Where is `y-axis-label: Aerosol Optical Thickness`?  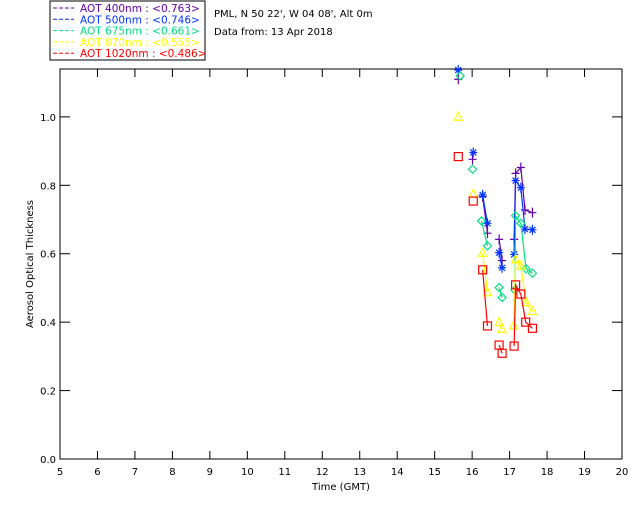 y-axis-label: Aerosol Optical Thickness is located at coordinates (30, 264).